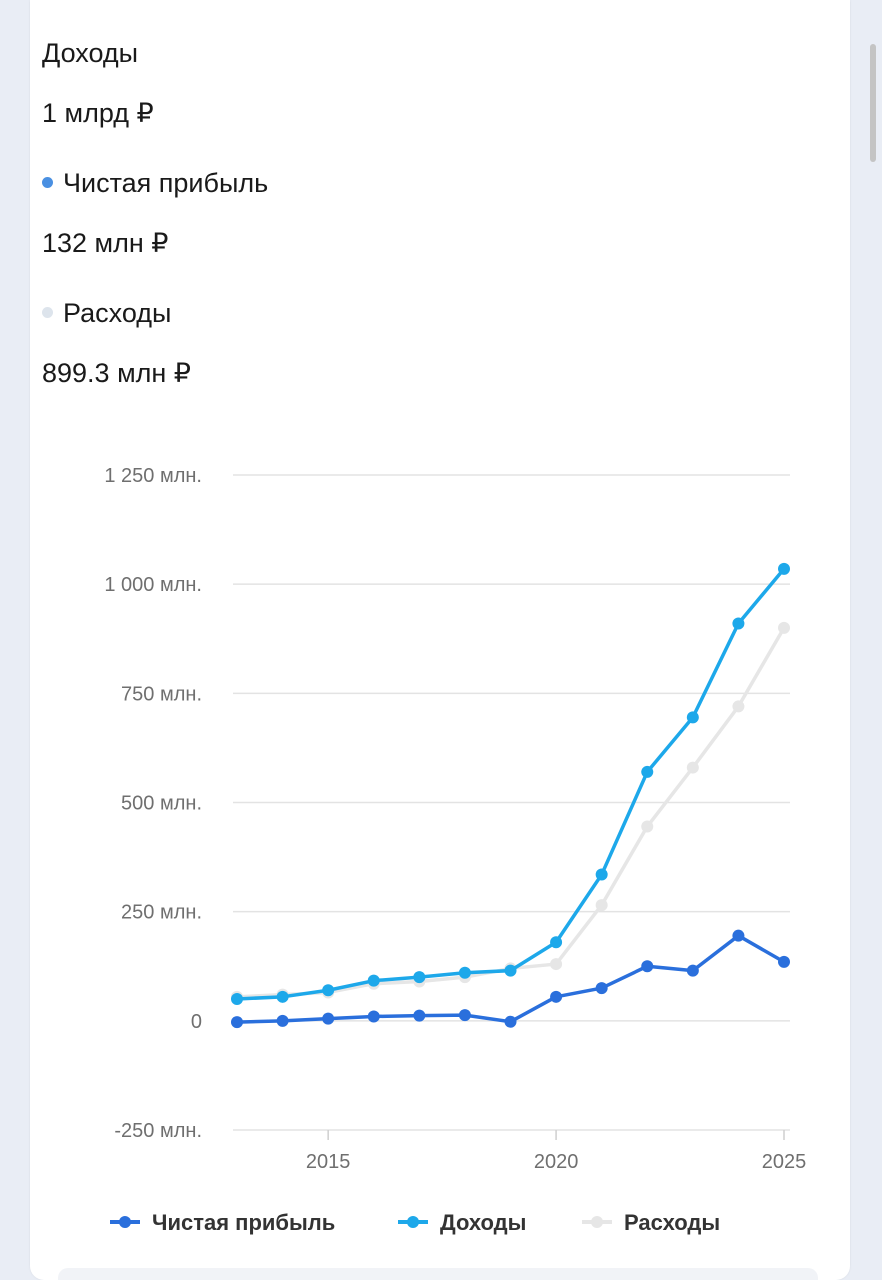  I want to click on x-tick-label: 2025, so click(784, 1162).